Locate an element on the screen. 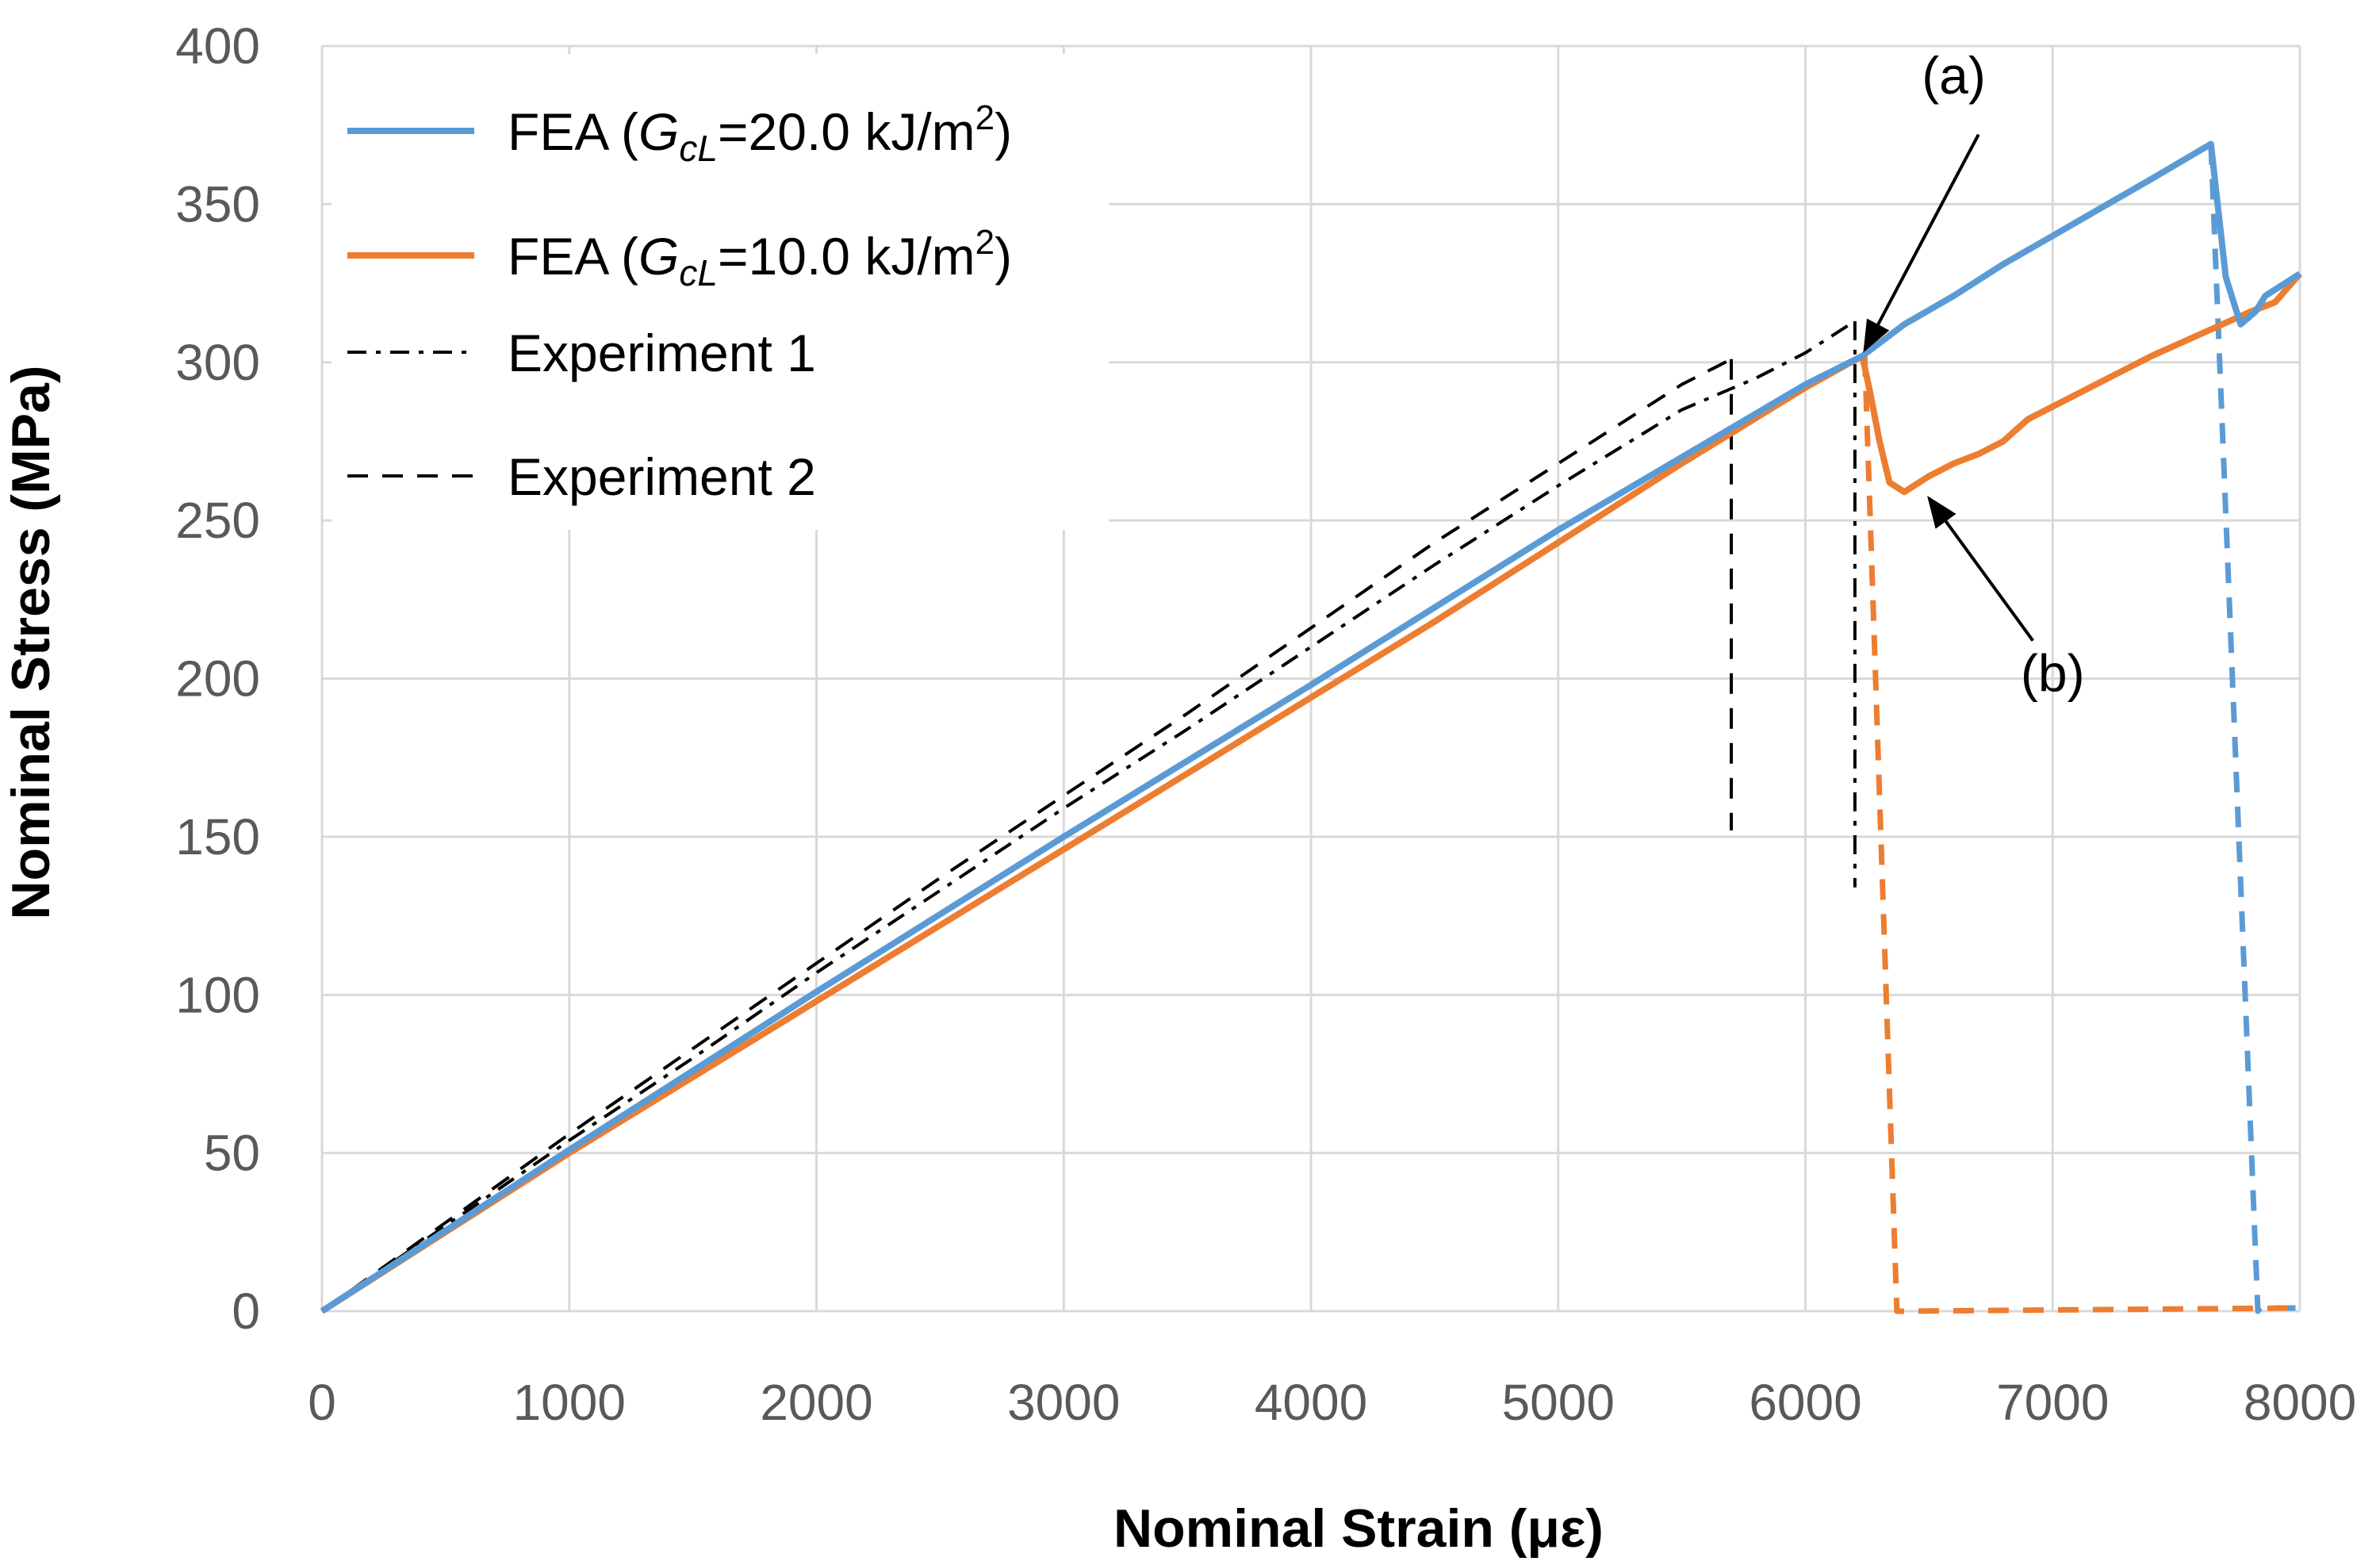 The width and height of the screenshot is (2380, 1565). y-tick-label: 300 is located at coordinates (217, 362).